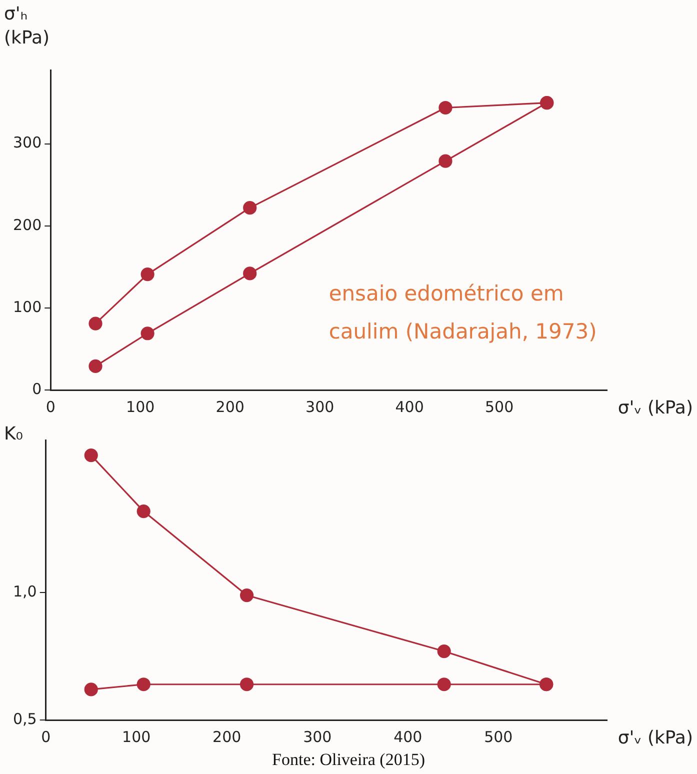  Describe the element at coordinates (27, 307) in the screenshot. I see `y-tick-label: 100` at that location.